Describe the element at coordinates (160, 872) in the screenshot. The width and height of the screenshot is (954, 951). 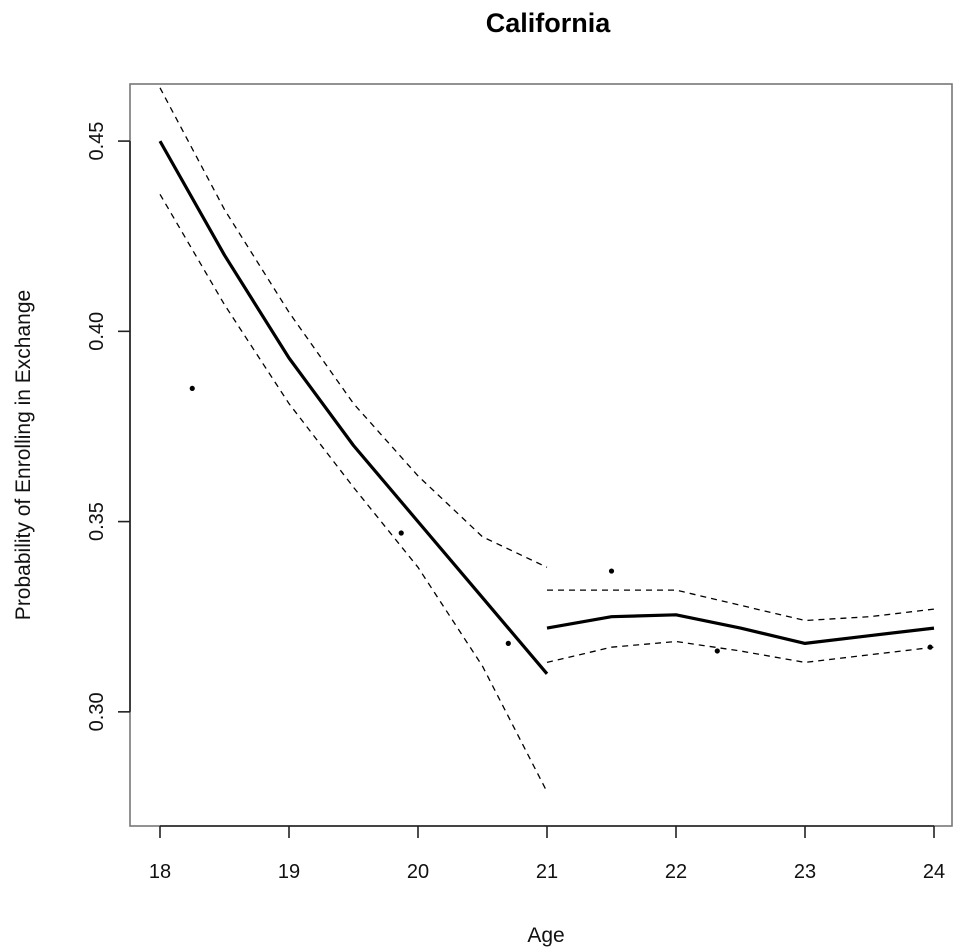
I see `x-tick-label: 18` at that location.